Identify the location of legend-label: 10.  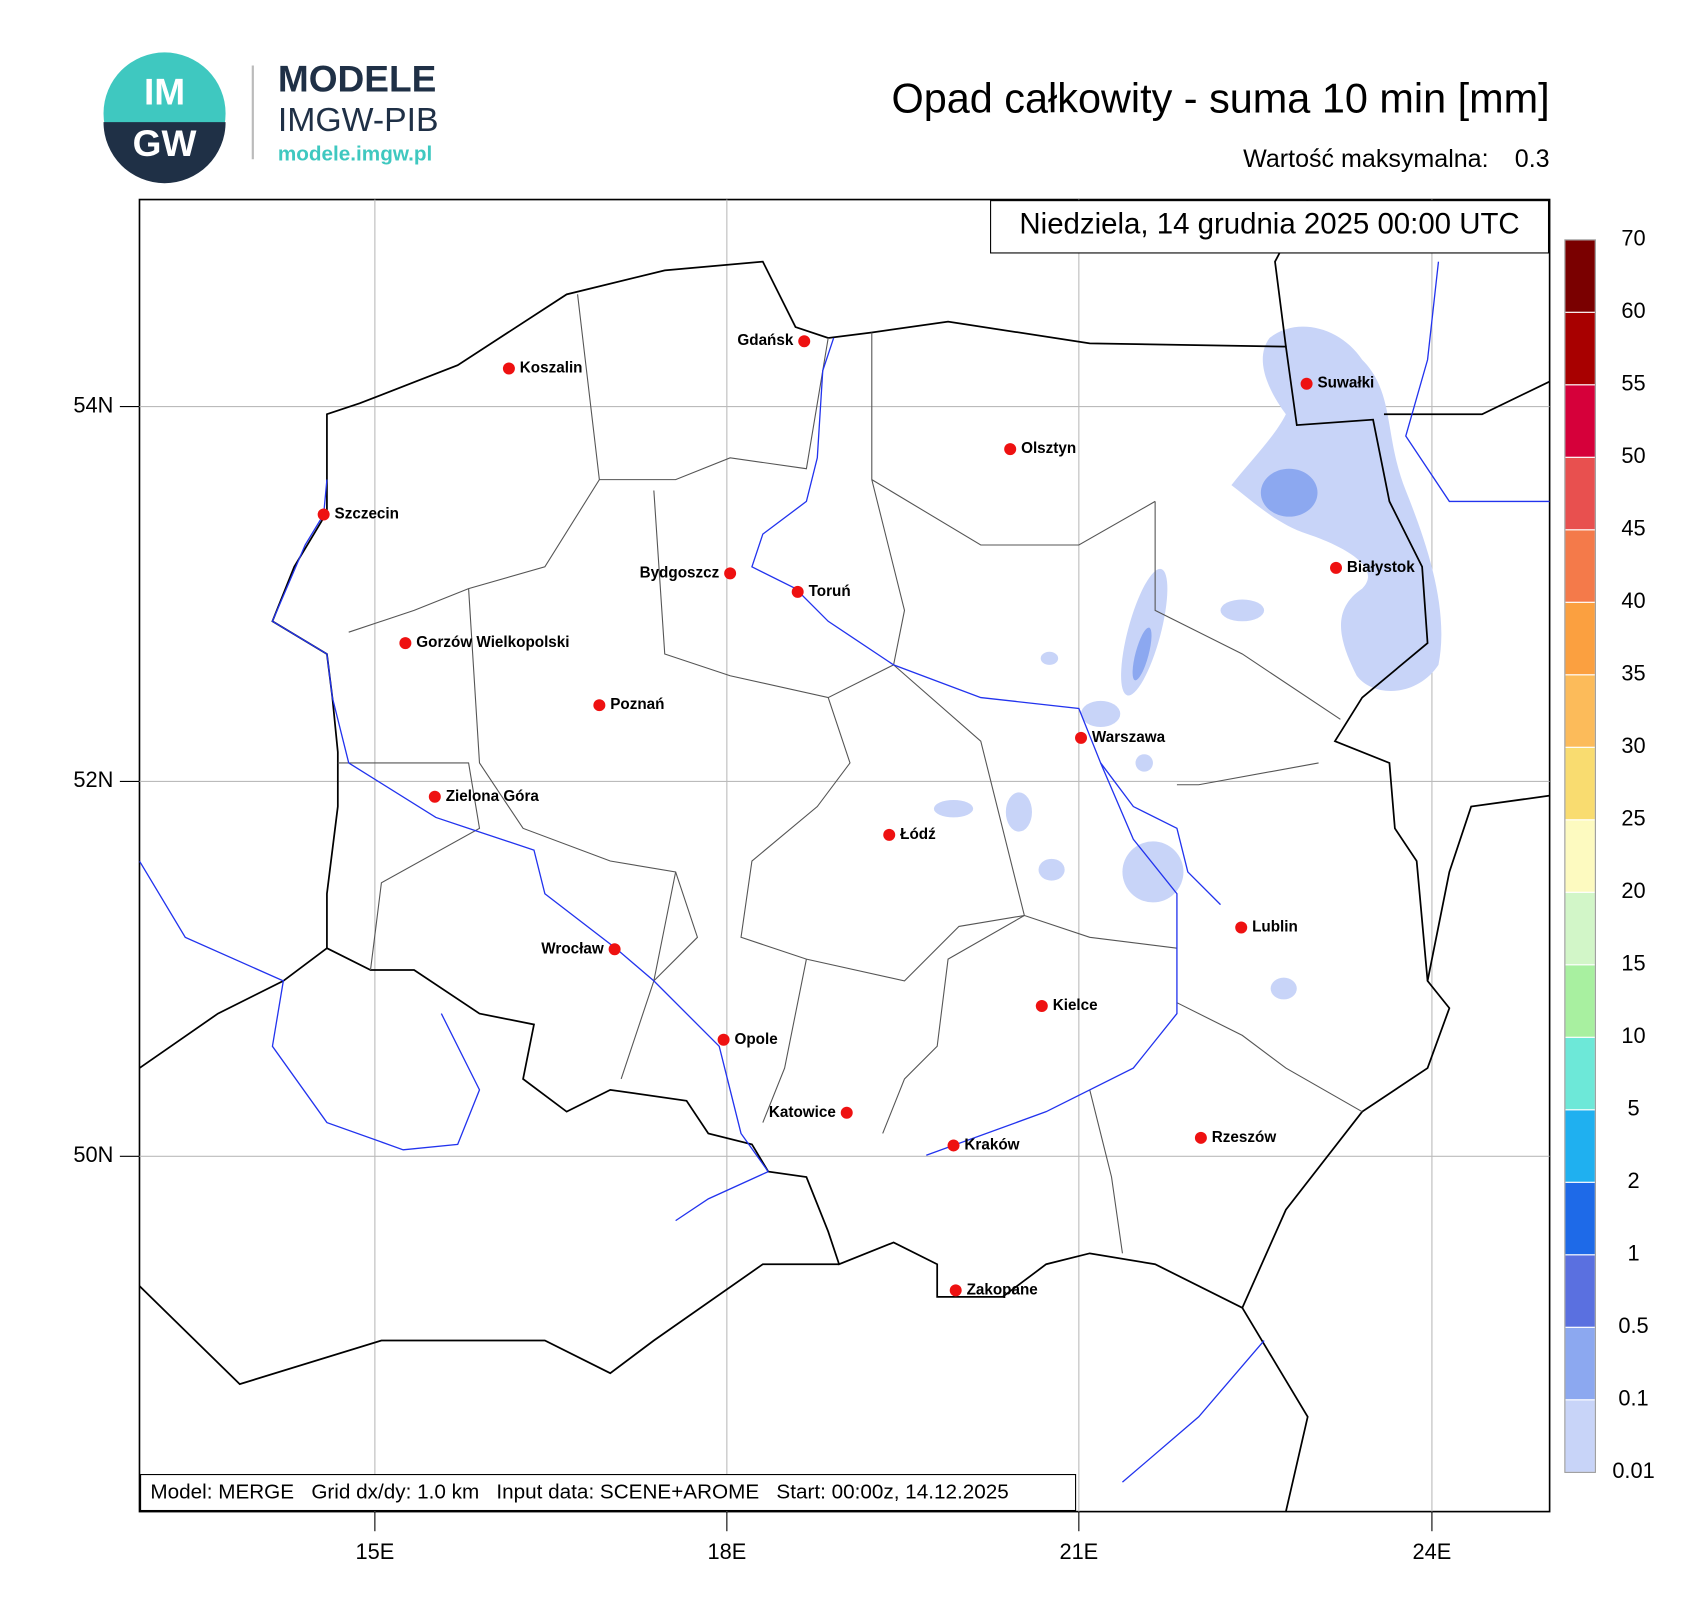
(1633, 1035).